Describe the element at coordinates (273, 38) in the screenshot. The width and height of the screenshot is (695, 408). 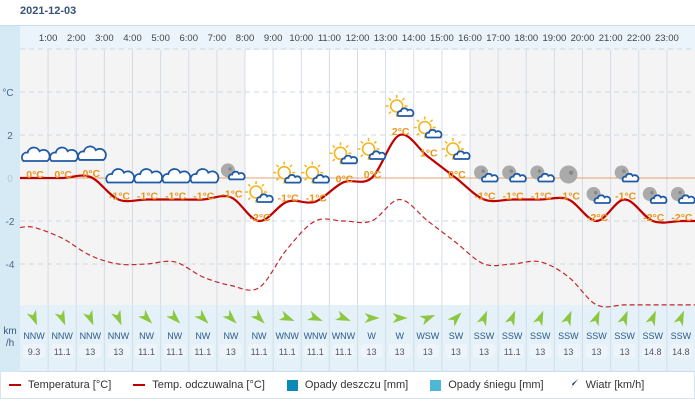
I see `hour-label: 9:00` at that location.